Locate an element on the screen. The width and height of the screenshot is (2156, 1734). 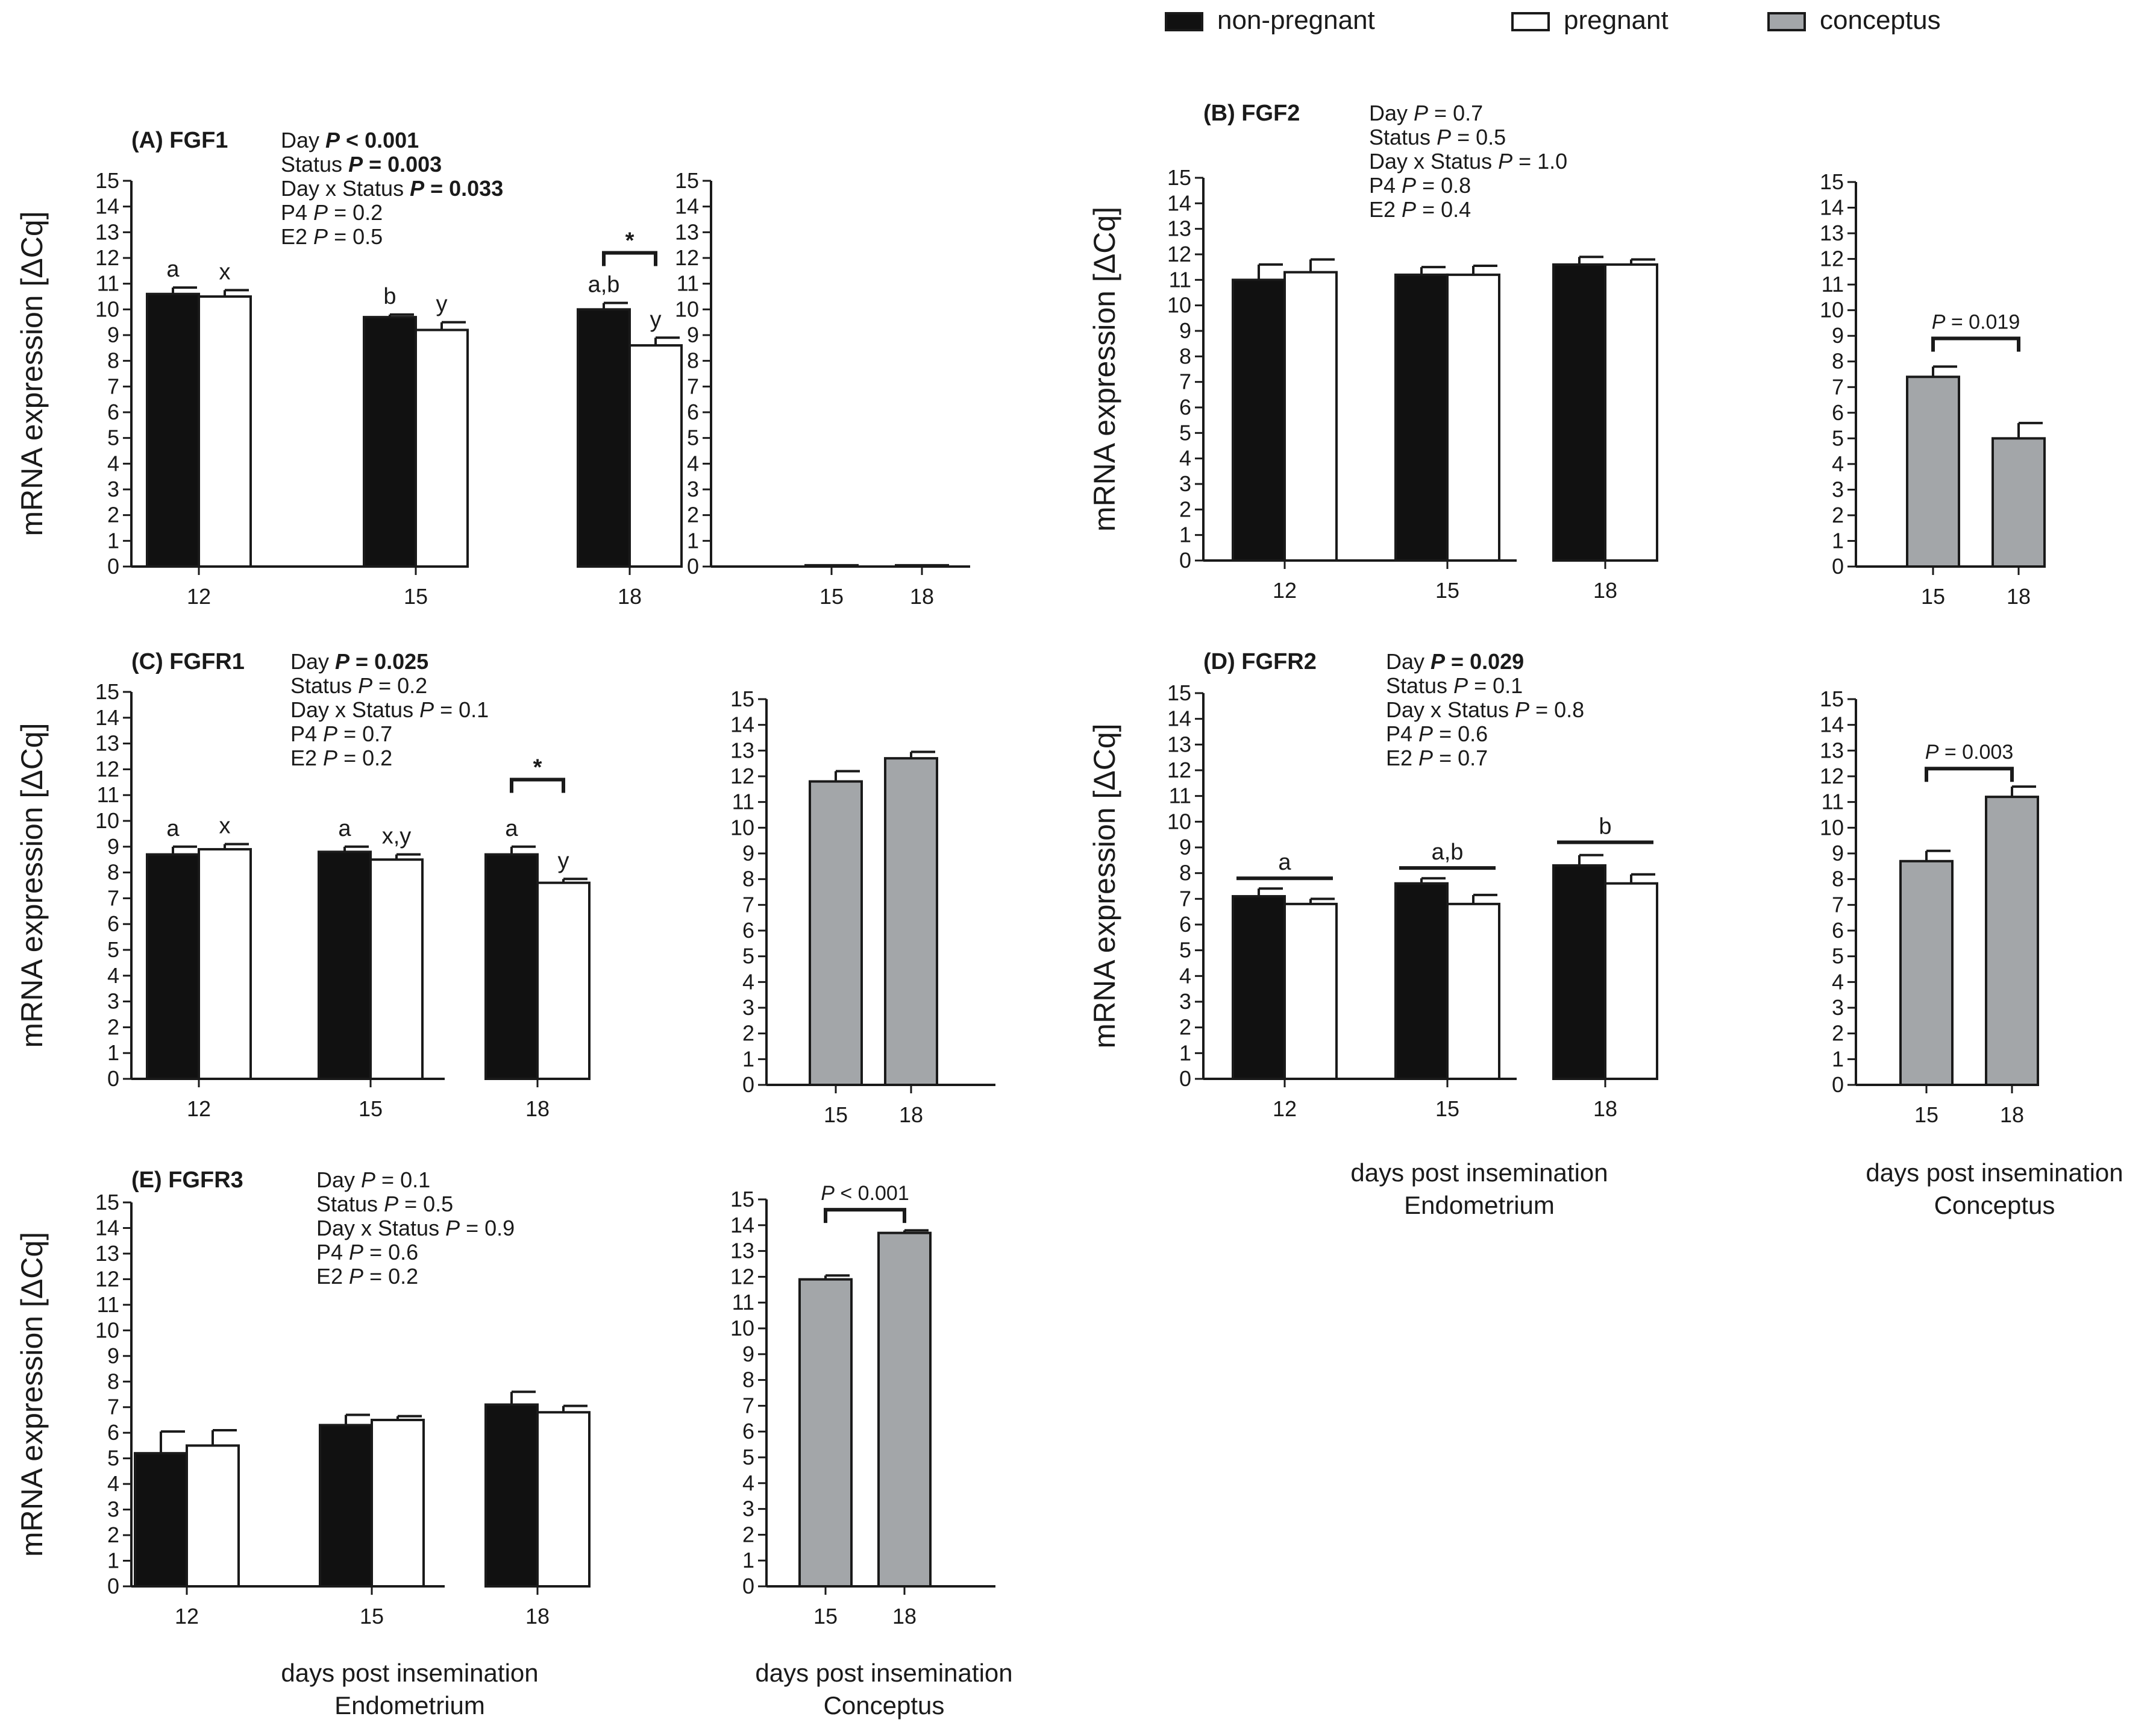
p-bracket-label: P < 0.001 is located at coordinates (865, 1193).